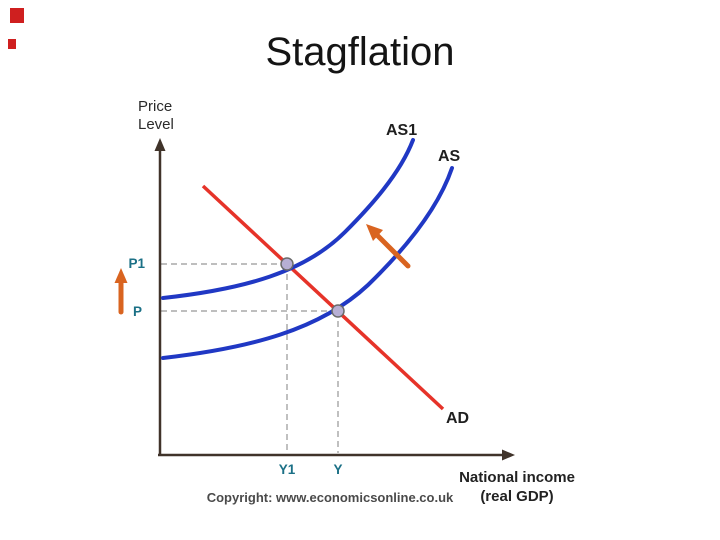 This screenshot has height=540, width=720. What do you see at coordinates (287, 469) in the screenshot?
I see `y1-label: Y1` at bounding box center [287, 469].